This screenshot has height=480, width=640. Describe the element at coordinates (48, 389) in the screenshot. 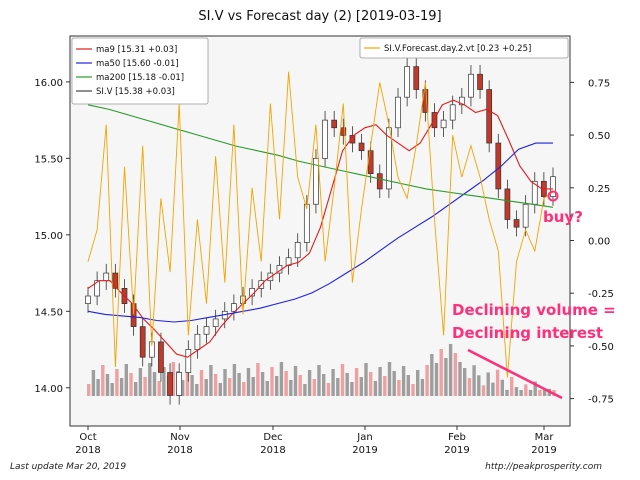

I see `left-tick-label: 14.00` at that location.